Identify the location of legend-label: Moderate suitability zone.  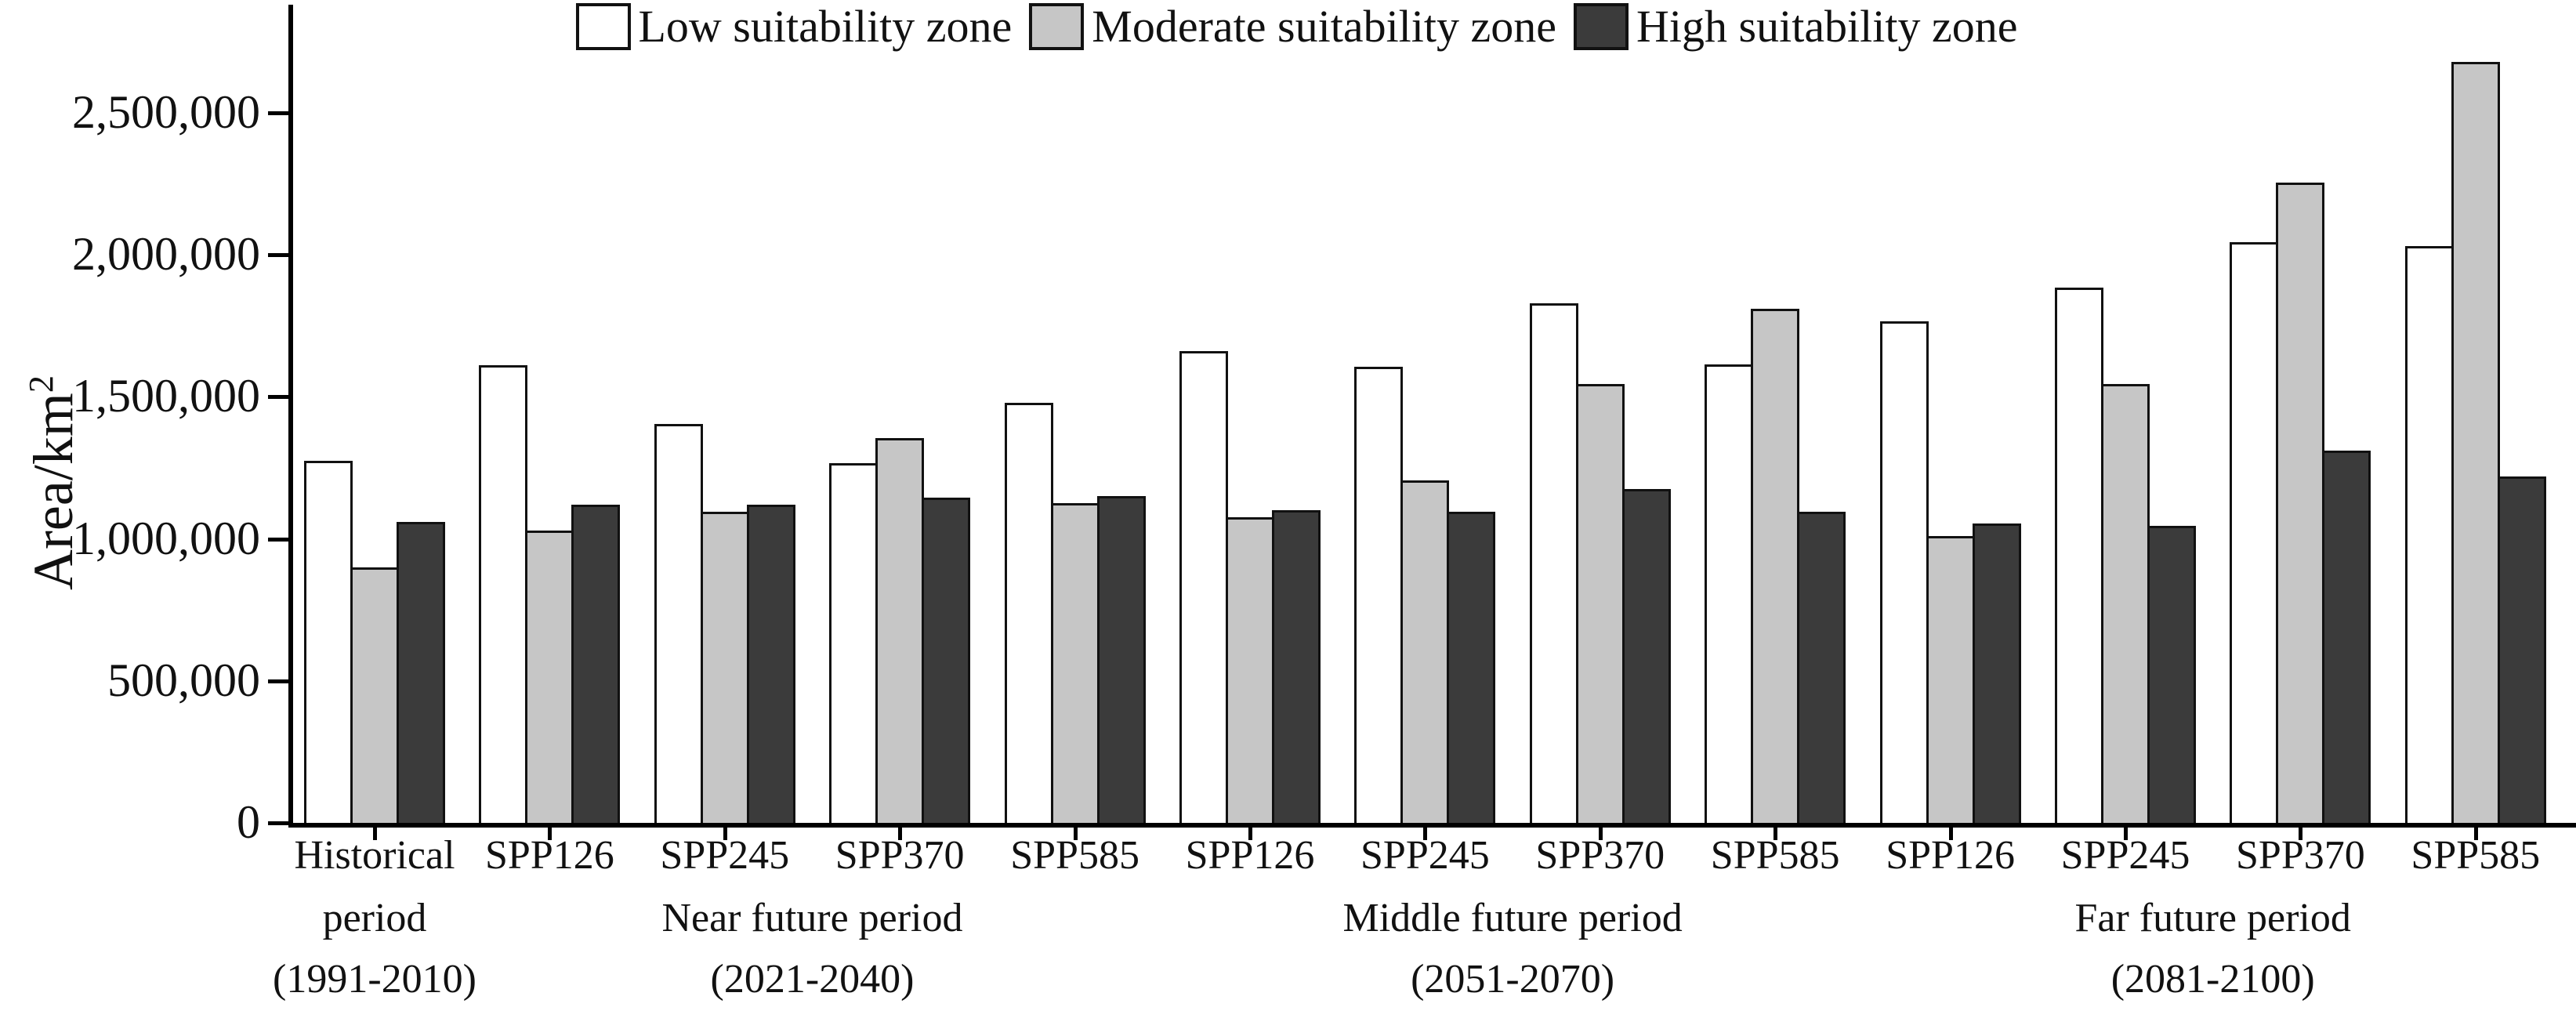
(1324, 26).